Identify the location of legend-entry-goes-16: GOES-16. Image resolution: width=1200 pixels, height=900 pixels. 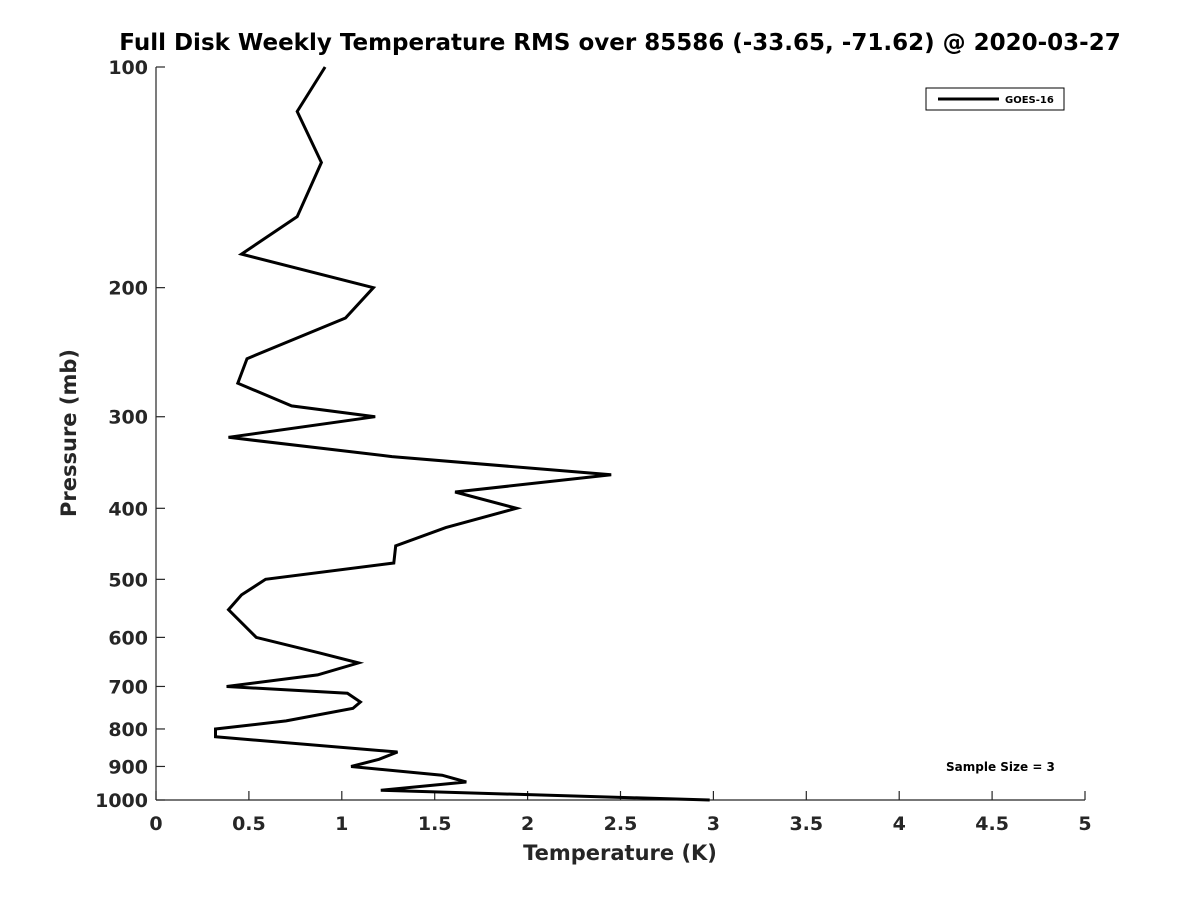
(1029, 100).